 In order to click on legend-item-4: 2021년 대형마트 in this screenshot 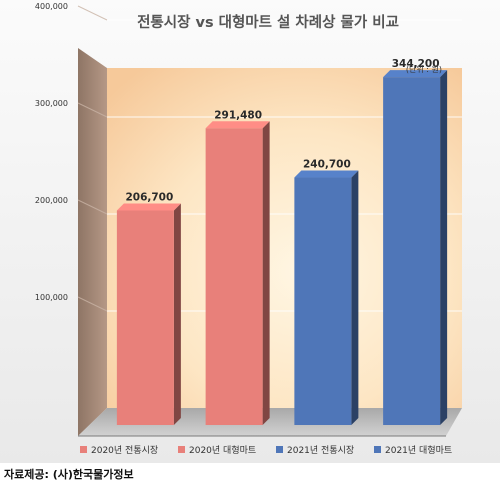, I will do `click(413, 450)`.